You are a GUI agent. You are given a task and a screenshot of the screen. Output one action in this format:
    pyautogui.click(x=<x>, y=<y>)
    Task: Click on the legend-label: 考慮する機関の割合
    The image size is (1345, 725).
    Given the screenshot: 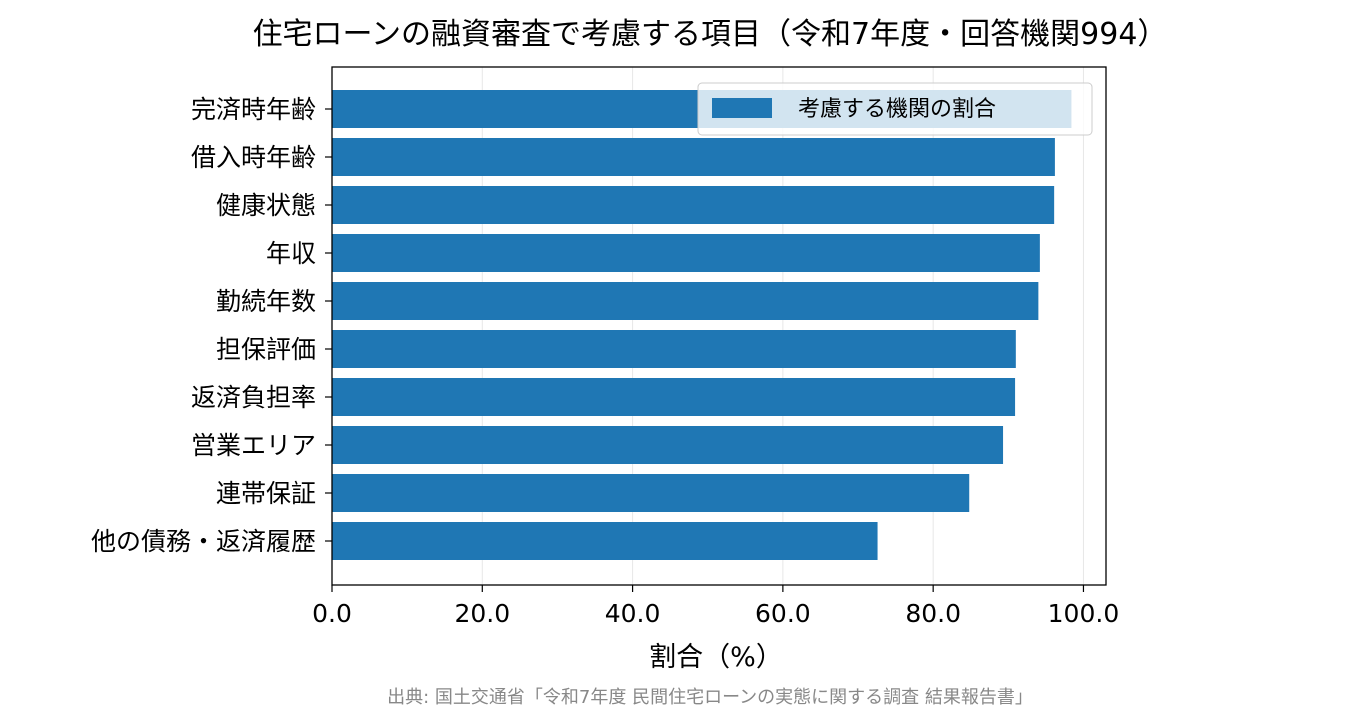 What is the action you would take?
    pyautogui.click(x=897, y=109)
    